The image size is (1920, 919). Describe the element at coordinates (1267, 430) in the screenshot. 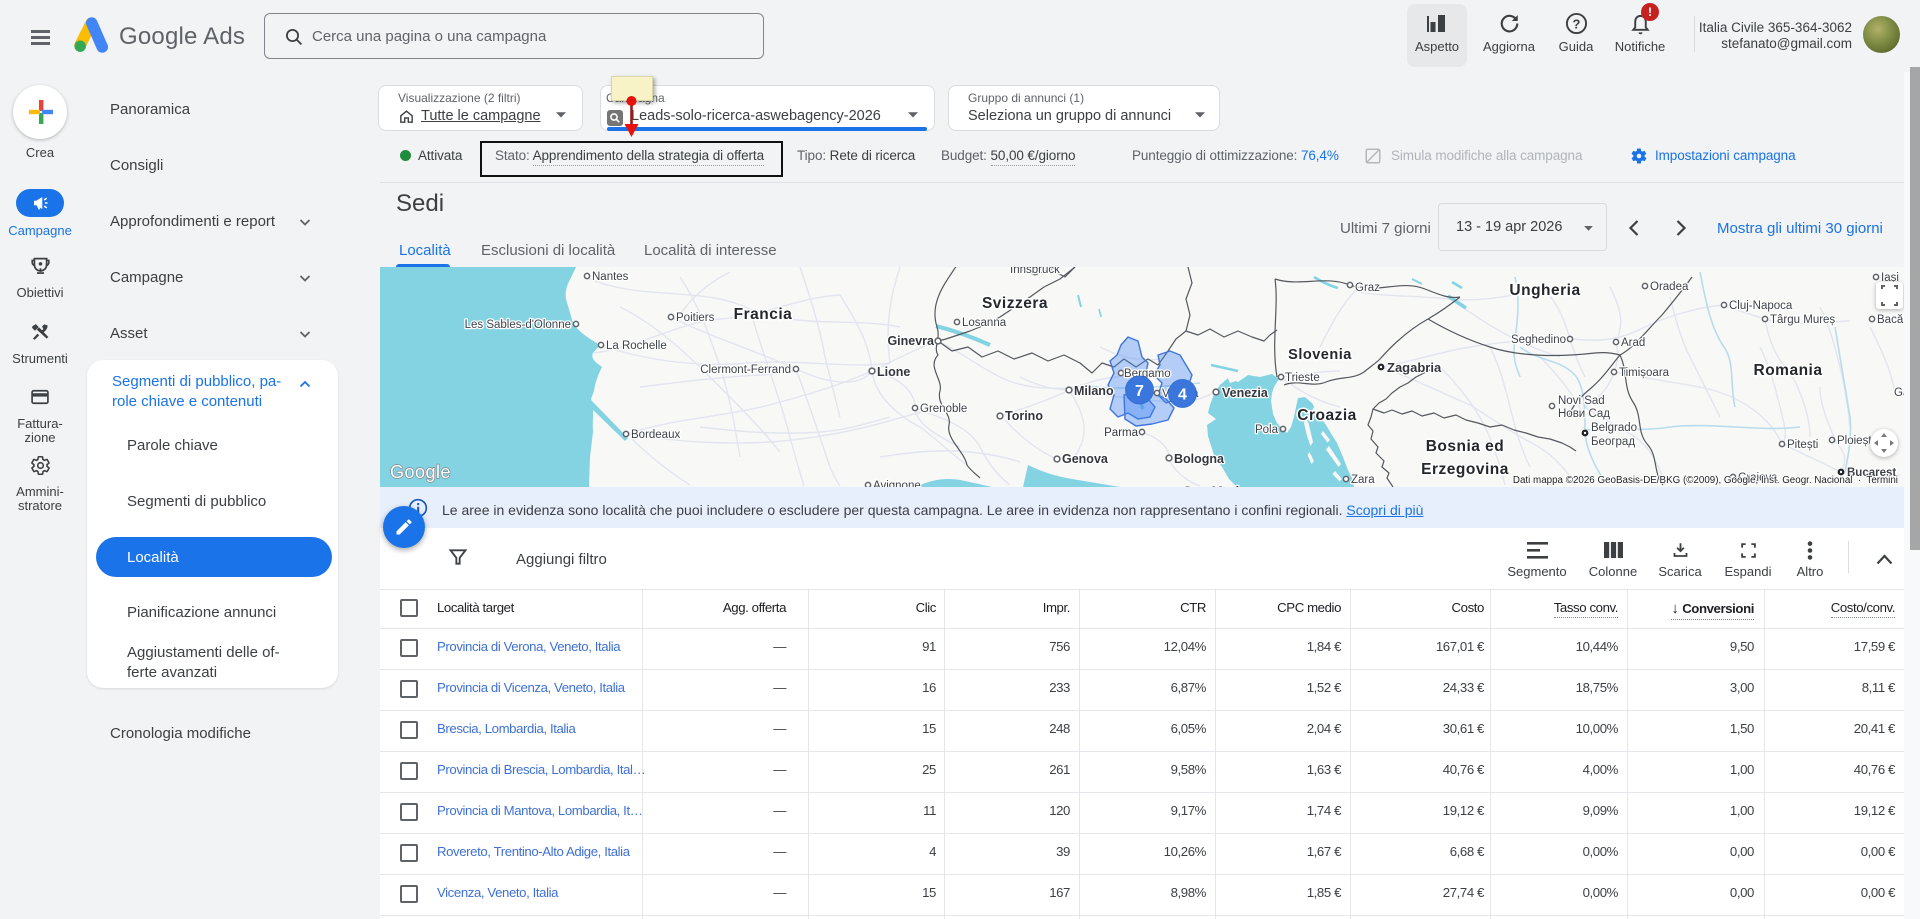

I see `svg-text: Pola` at that location.